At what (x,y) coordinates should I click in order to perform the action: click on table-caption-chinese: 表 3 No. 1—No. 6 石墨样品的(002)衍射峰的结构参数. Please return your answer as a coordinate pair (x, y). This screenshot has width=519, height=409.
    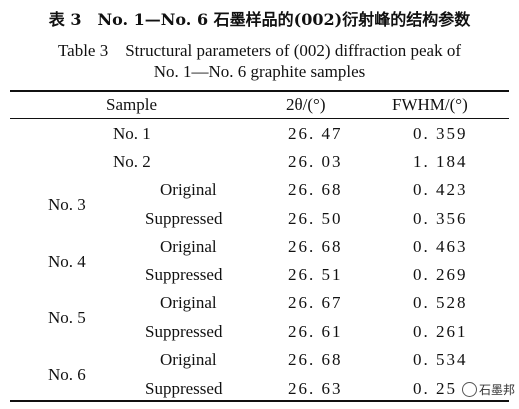
    Looking at the image, I should click on (259, 19).